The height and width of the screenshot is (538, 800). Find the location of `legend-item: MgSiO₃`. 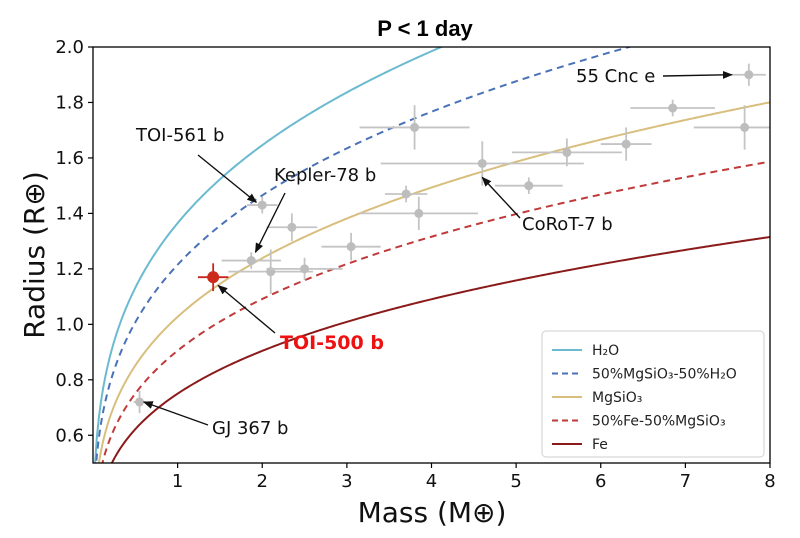

legend-item: MgSiO₃ is located at coordinates (597, 398).